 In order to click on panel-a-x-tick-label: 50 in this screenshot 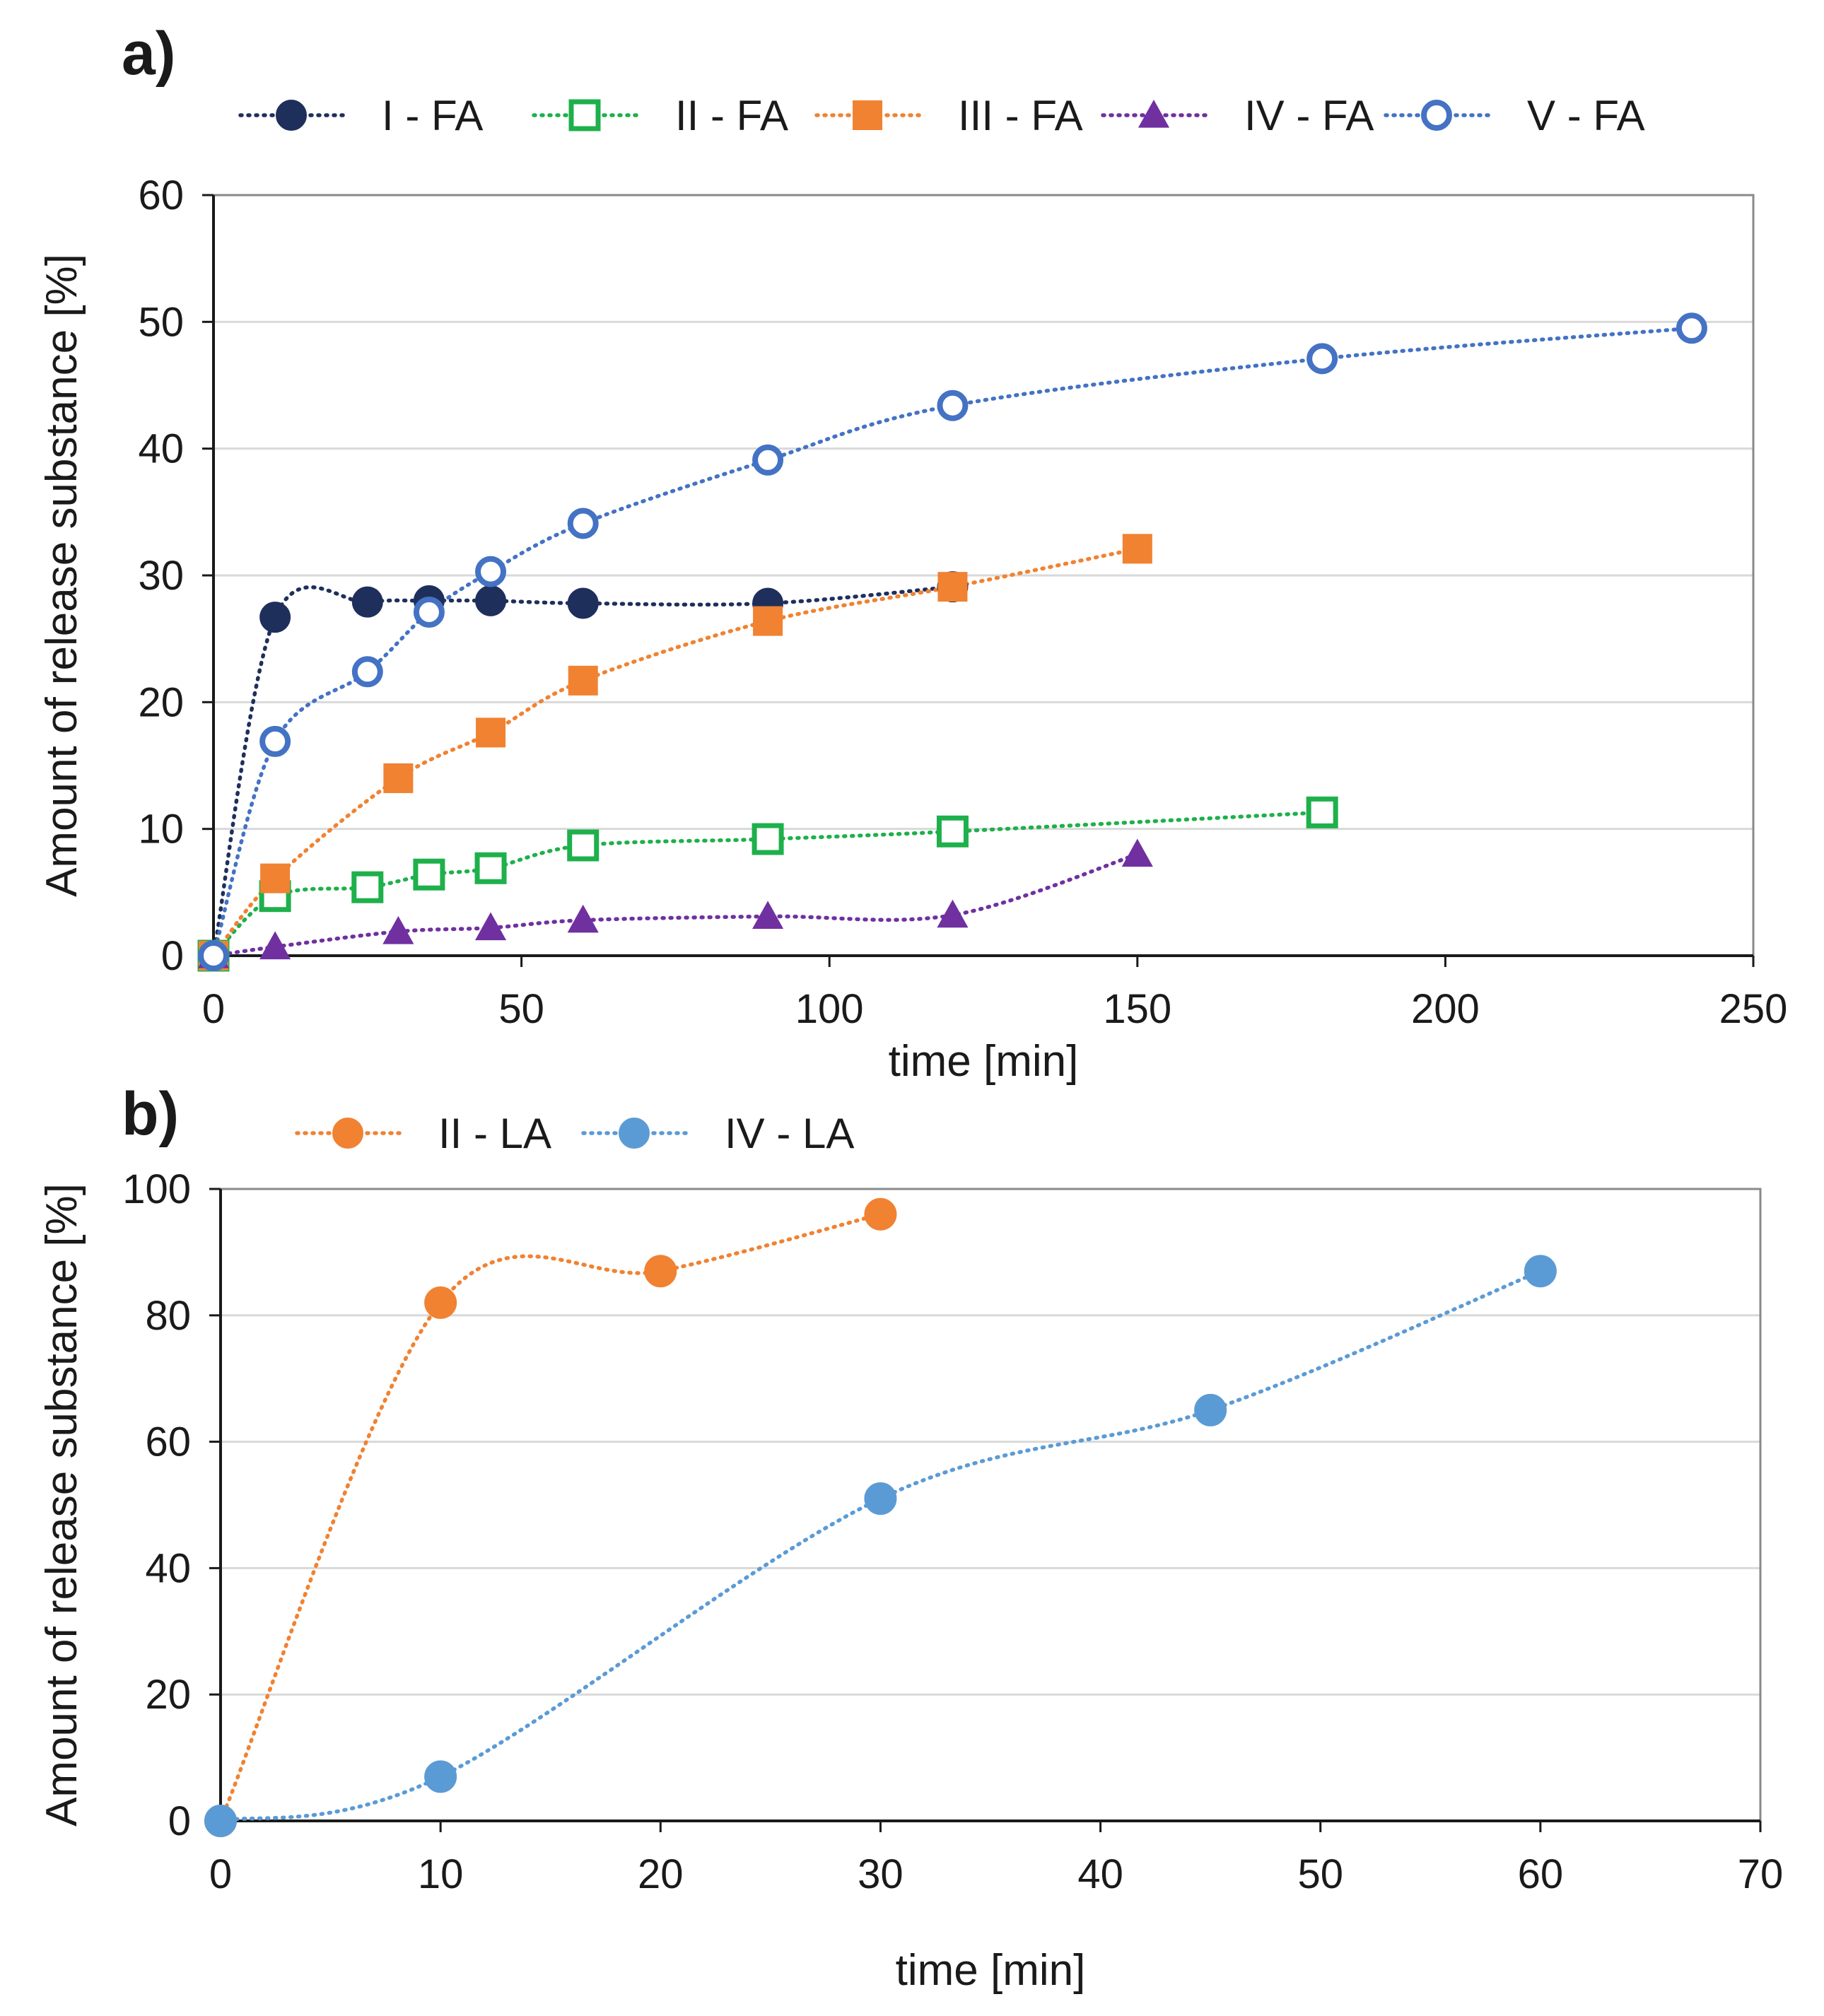, I will do `click(521, 1009)`.